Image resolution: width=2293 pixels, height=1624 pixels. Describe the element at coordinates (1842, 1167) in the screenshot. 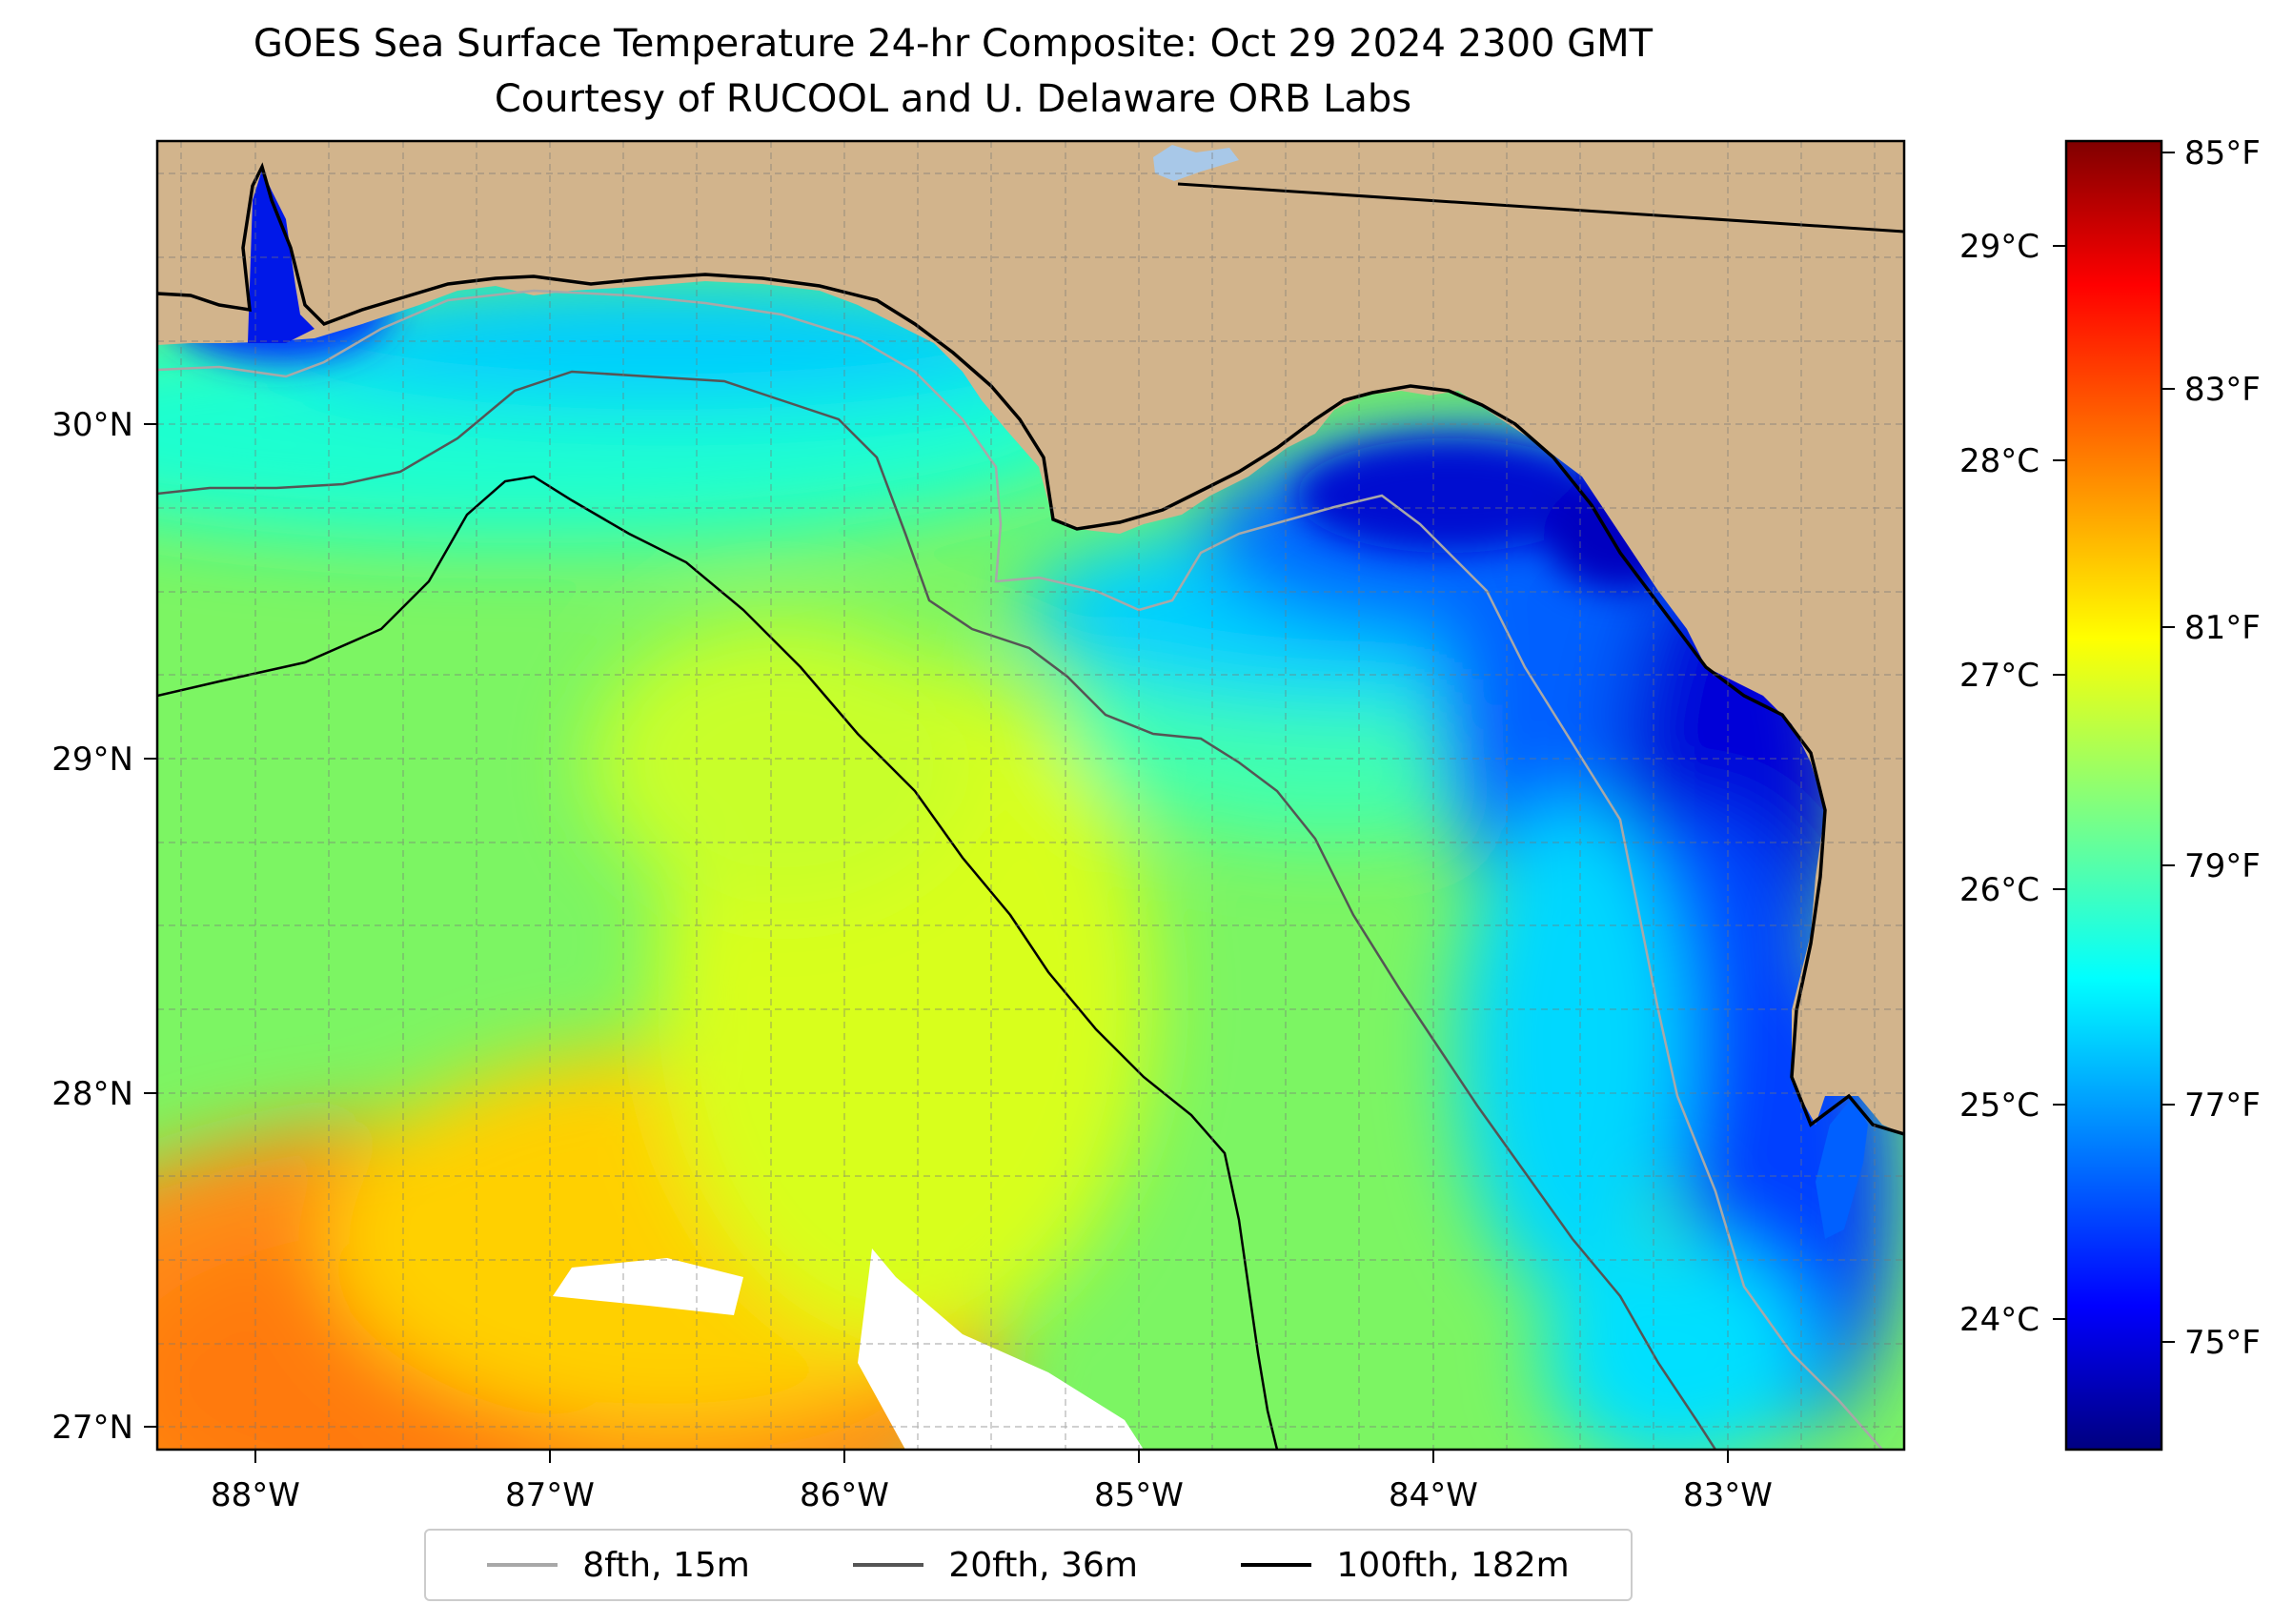

I see `tampa-bay` at that location.